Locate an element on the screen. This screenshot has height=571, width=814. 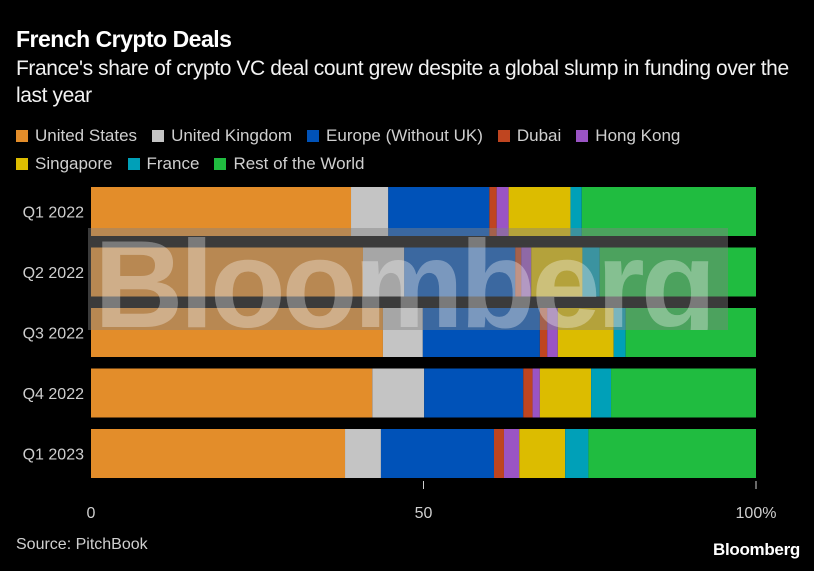
bar-segment-singapore-q4-2022 is located at coordinates (565, 393).